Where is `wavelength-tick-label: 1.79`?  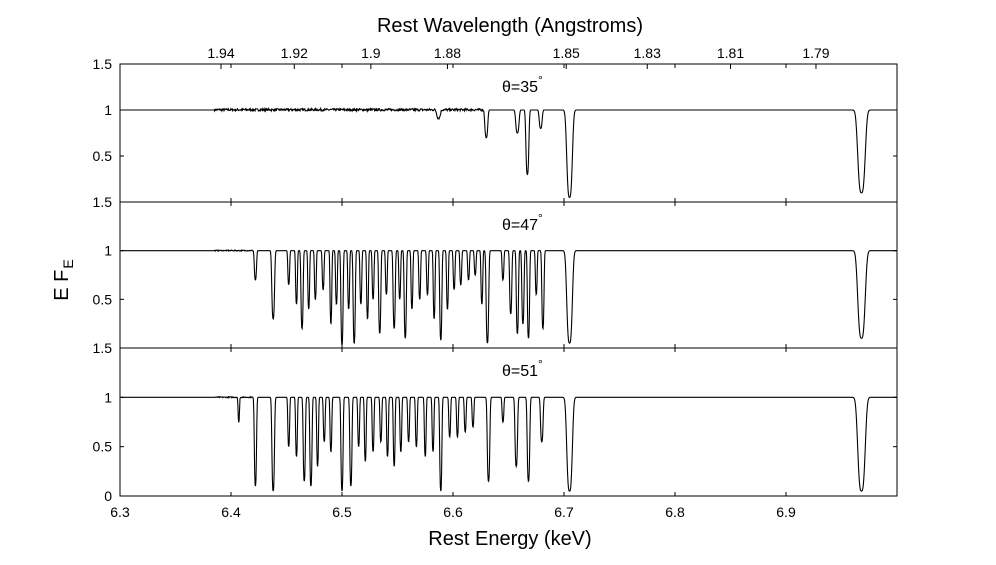
wavelength-tick-label: 1.79 is located at coordinates (815, 53).